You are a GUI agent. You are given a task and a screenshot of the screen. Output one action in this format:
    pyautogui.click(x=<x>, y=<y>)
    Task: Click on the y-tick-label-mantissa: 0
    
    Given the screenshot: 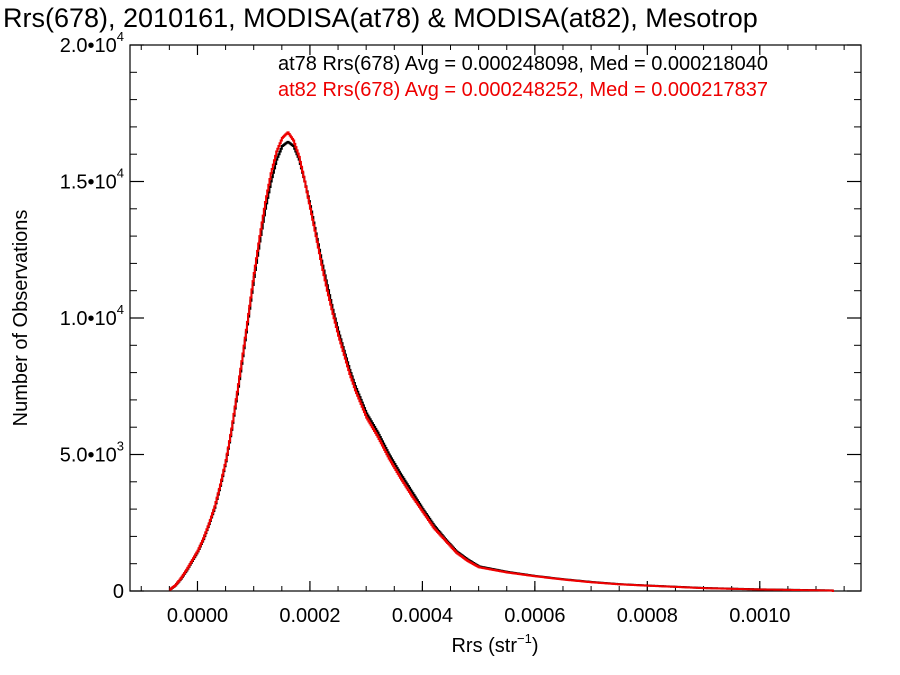 What is the action you would take?
    pyautogui.click(x=118, y=592)
    